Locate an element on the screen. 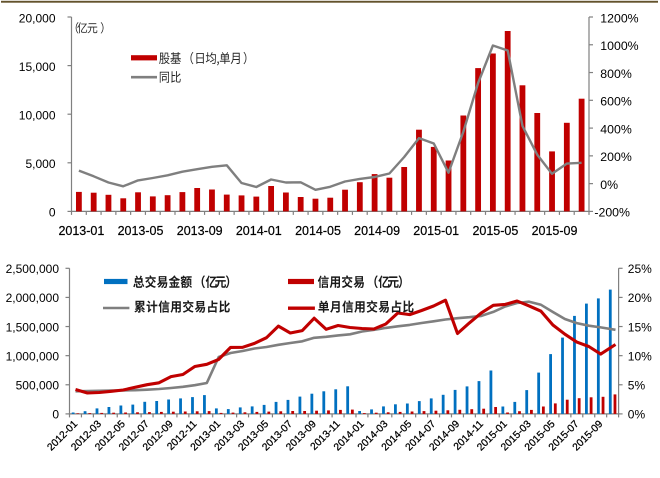 The image size is (660, 478). svg-text: 2,000,000 is located at coordinates (33, 298).